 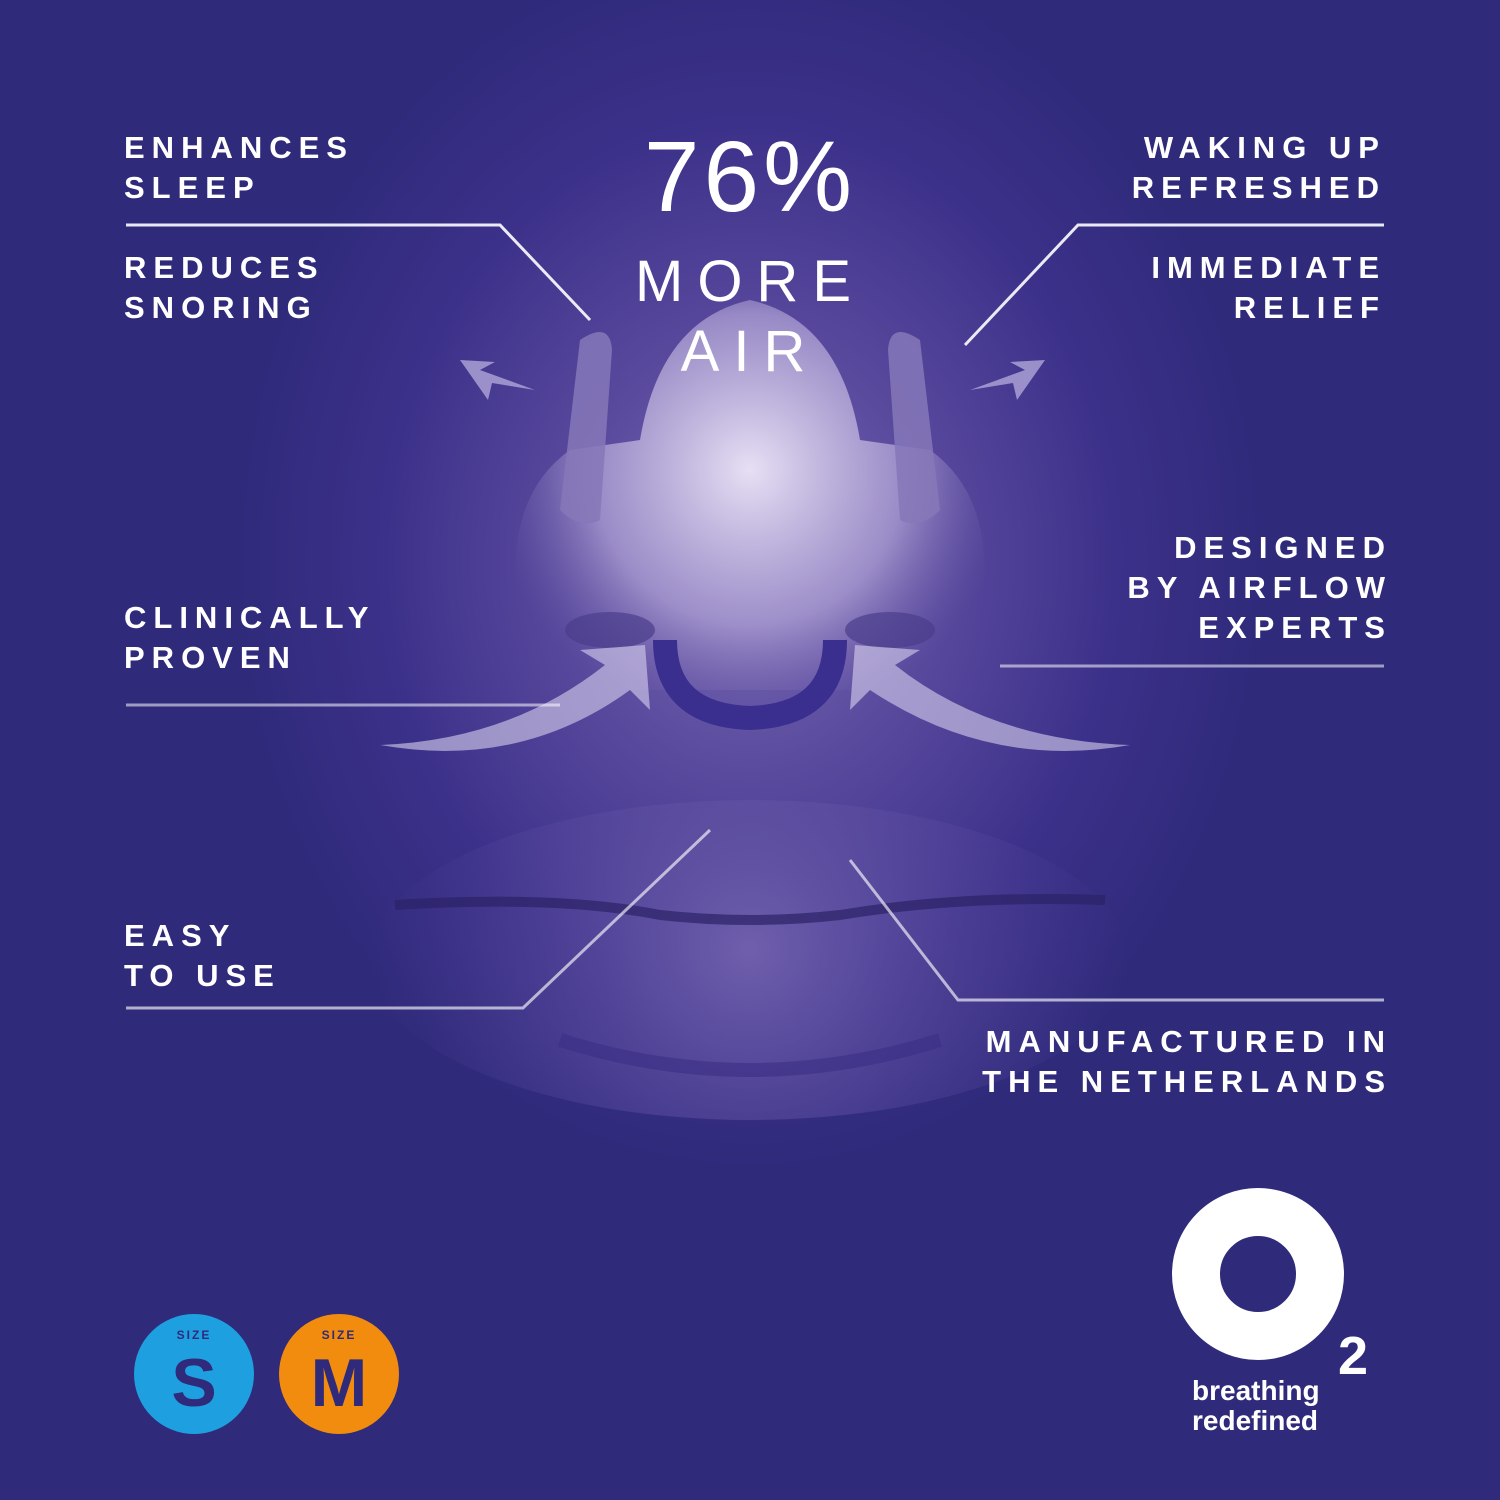 What do you see at coordinates (339, 1383) in the screenshot?
I see `size-letter: M` at bounding box center [339, 1383].